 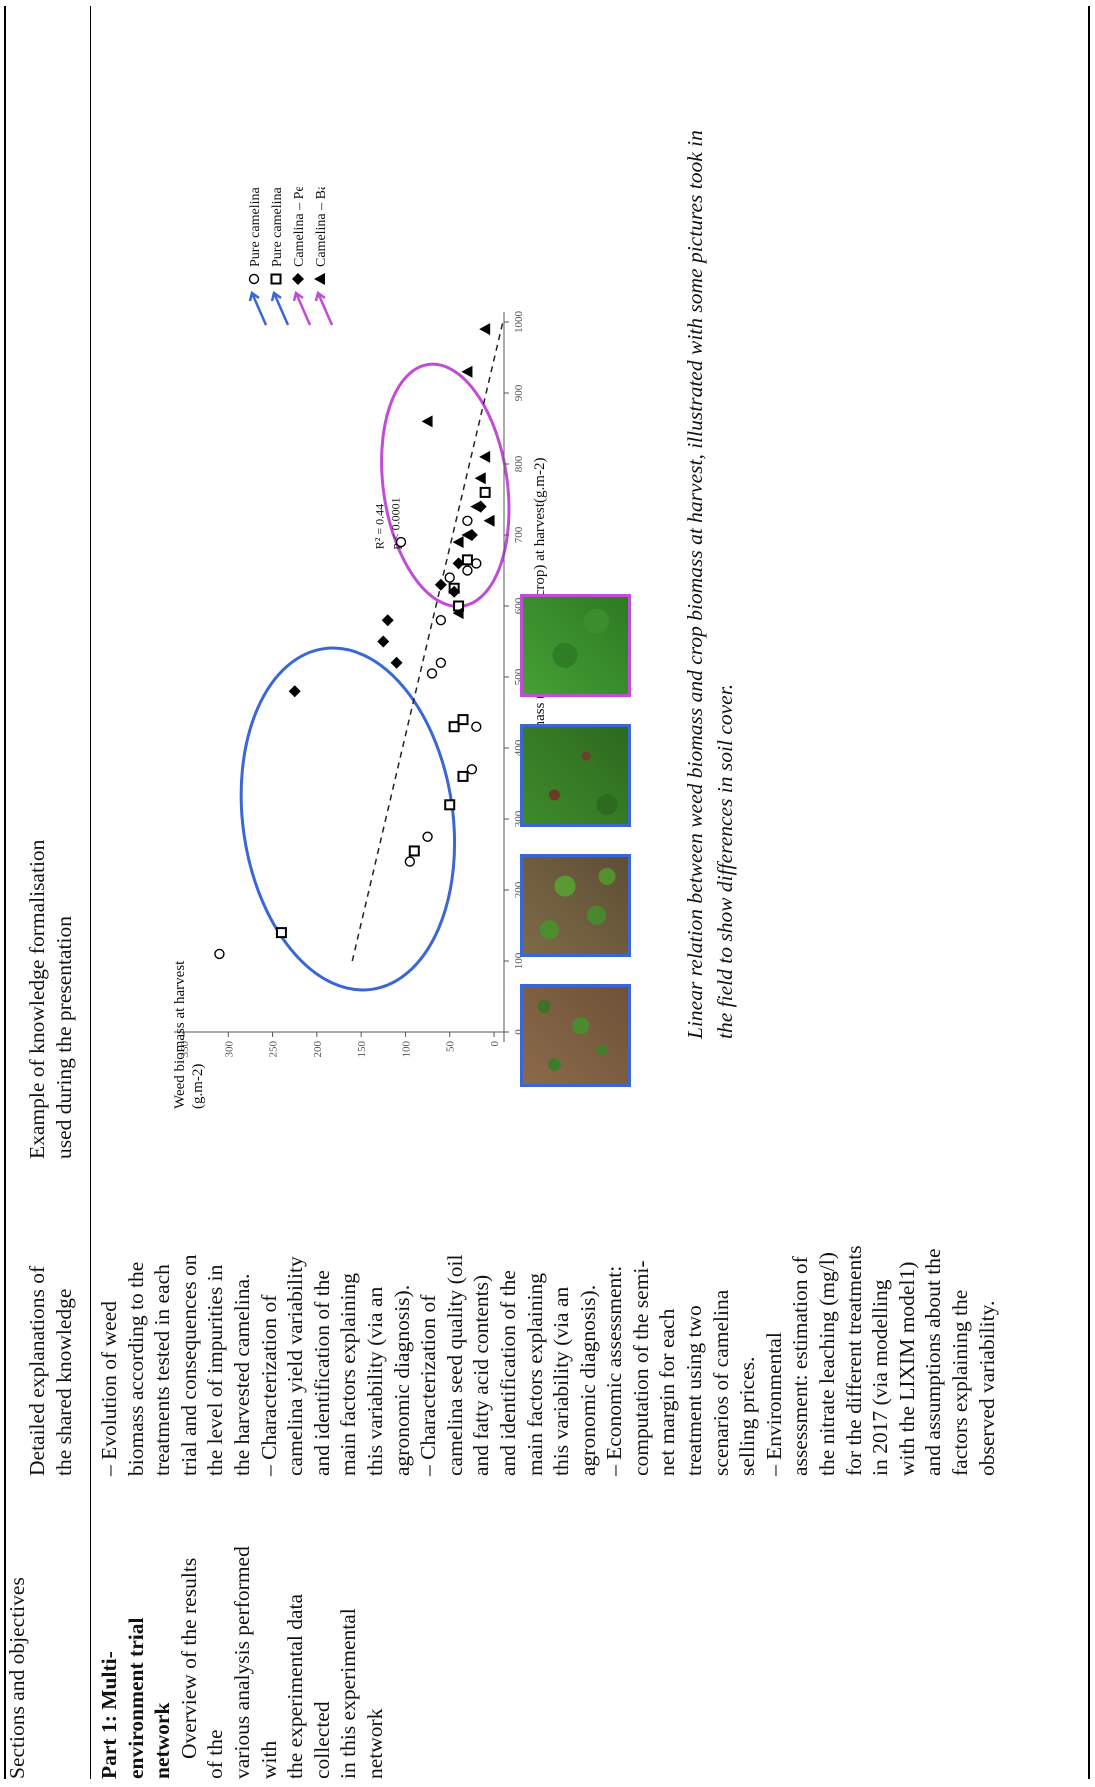 I want to click on explanation-line: in 2017 (via modelling, so click(x=880, y=1377).